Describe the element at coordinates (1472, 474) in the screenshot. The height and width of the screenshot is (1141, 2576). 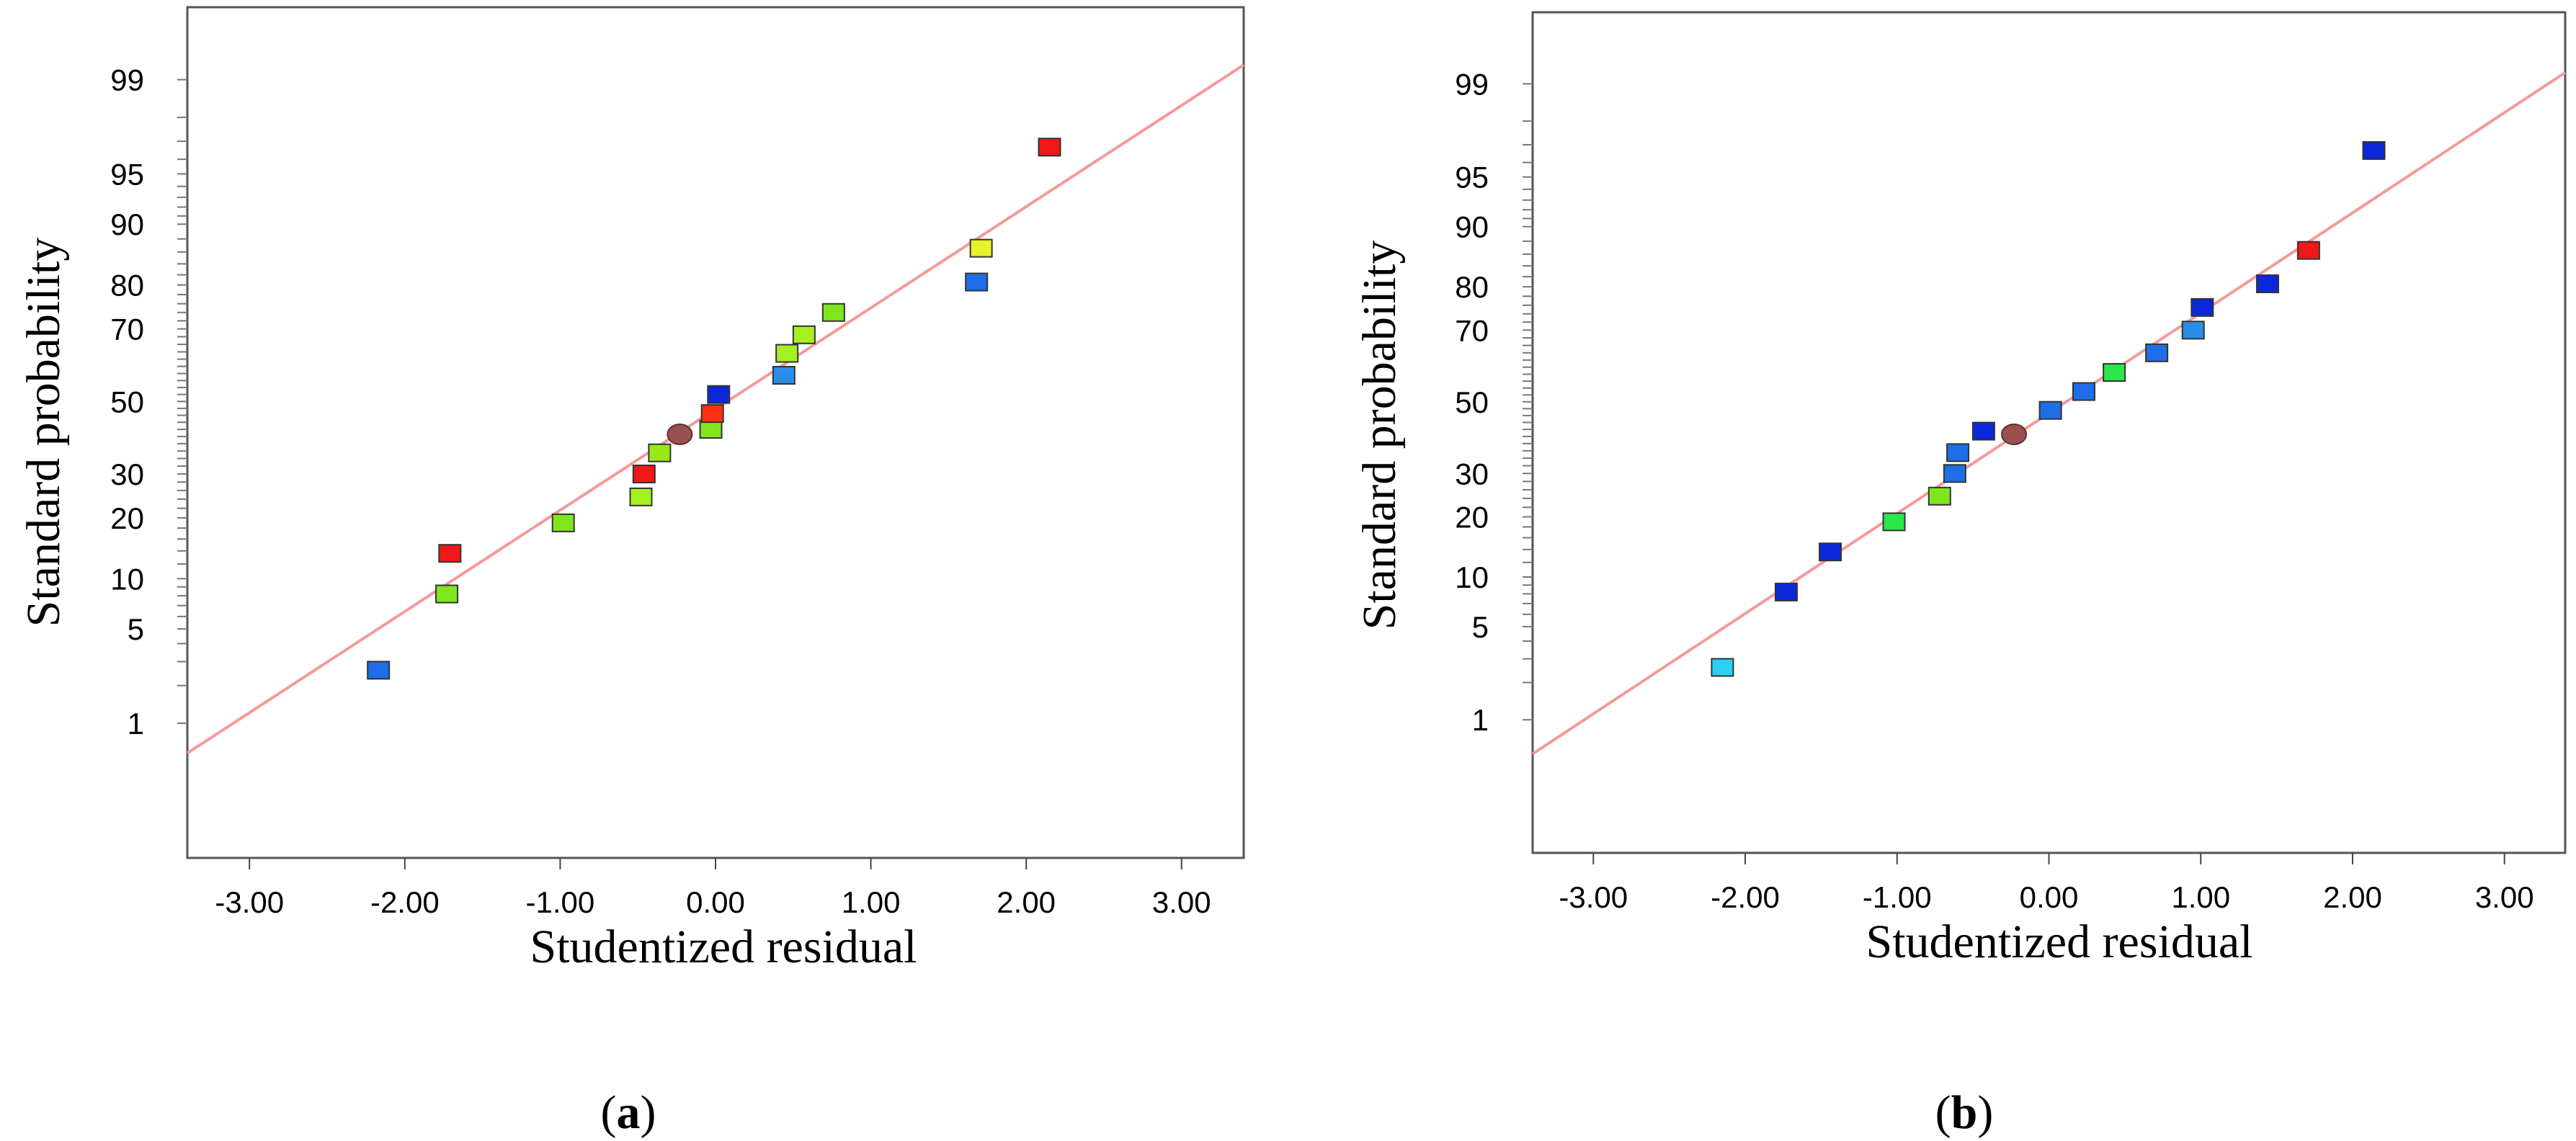
I see `panel-b-y-tick-label-4: 30` at that location.